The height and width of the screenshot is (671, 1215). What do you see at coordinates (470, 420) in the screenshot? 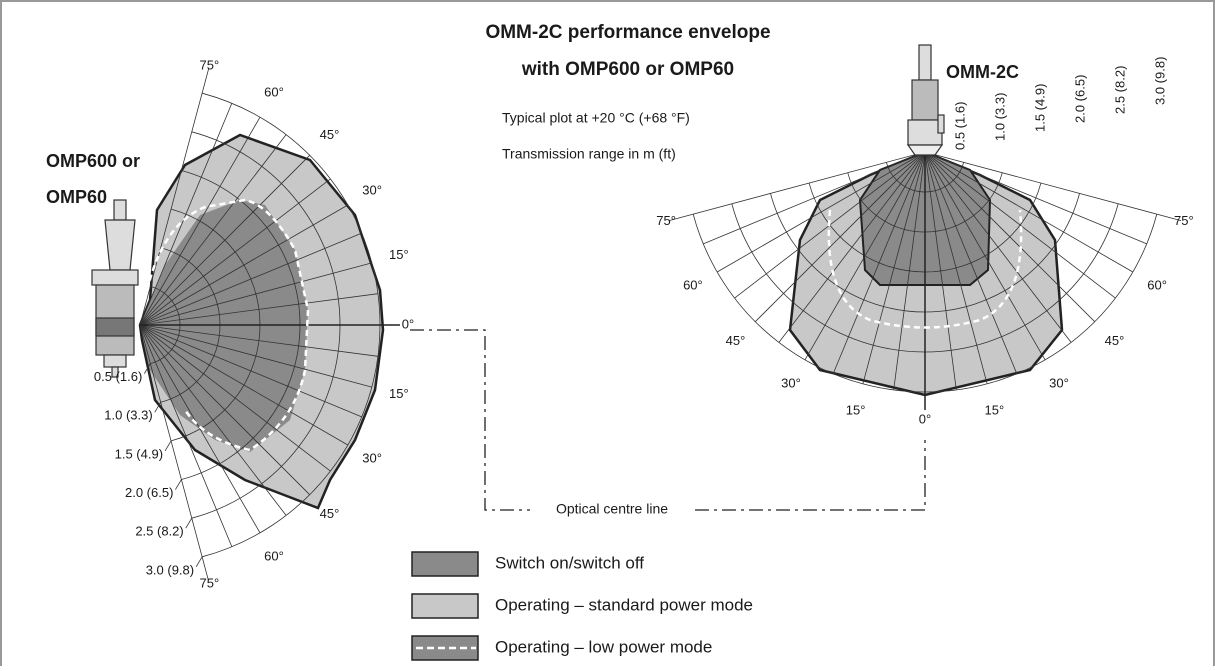
I see `centre-line-left` at bounding box center [470, 420].